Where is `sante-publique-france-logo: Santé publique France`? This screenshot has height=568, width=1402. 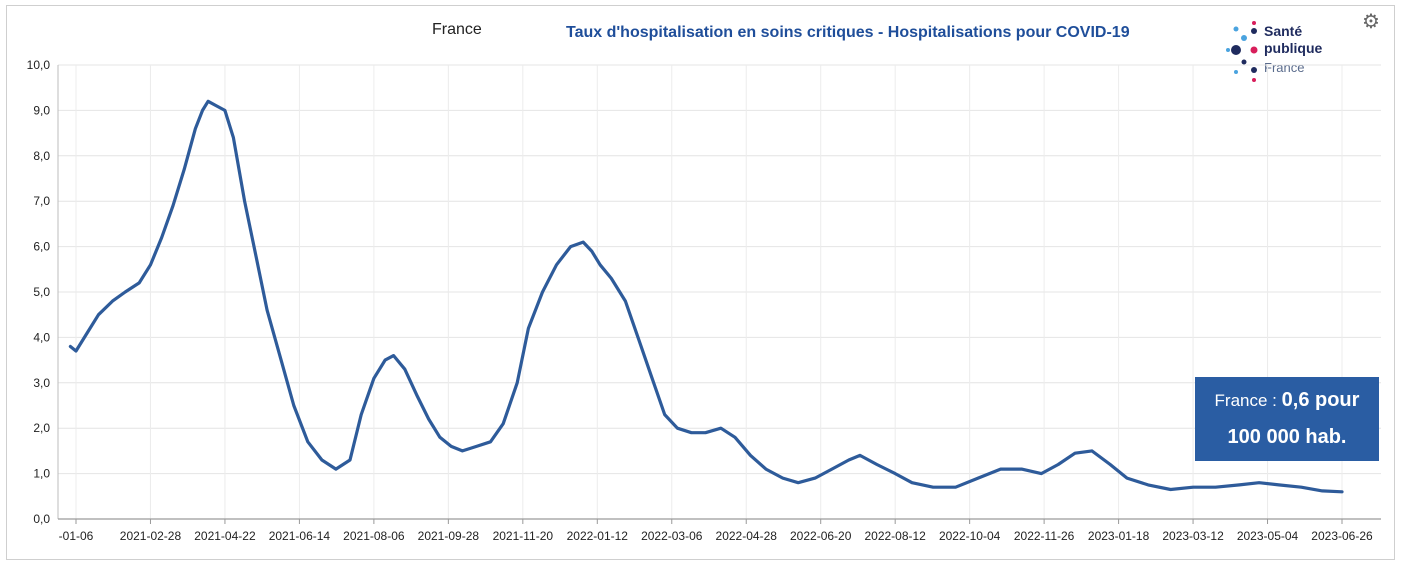 sante-publique-france-logo: Santé publique France is located at coordinates (1277, 50).